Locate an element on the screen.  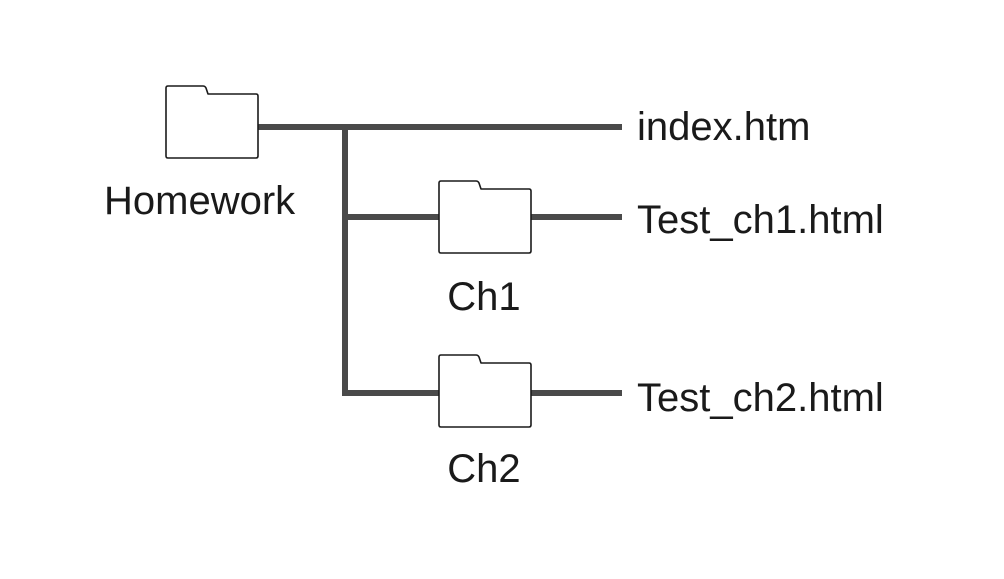
folder-label-ch1: Ch1 is located at coordinates (483, 297).